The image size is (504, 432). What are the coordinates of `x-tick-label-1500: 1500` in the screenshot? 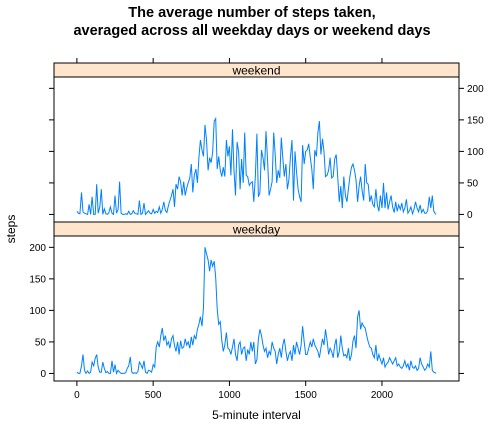 It's located at (306, 395).